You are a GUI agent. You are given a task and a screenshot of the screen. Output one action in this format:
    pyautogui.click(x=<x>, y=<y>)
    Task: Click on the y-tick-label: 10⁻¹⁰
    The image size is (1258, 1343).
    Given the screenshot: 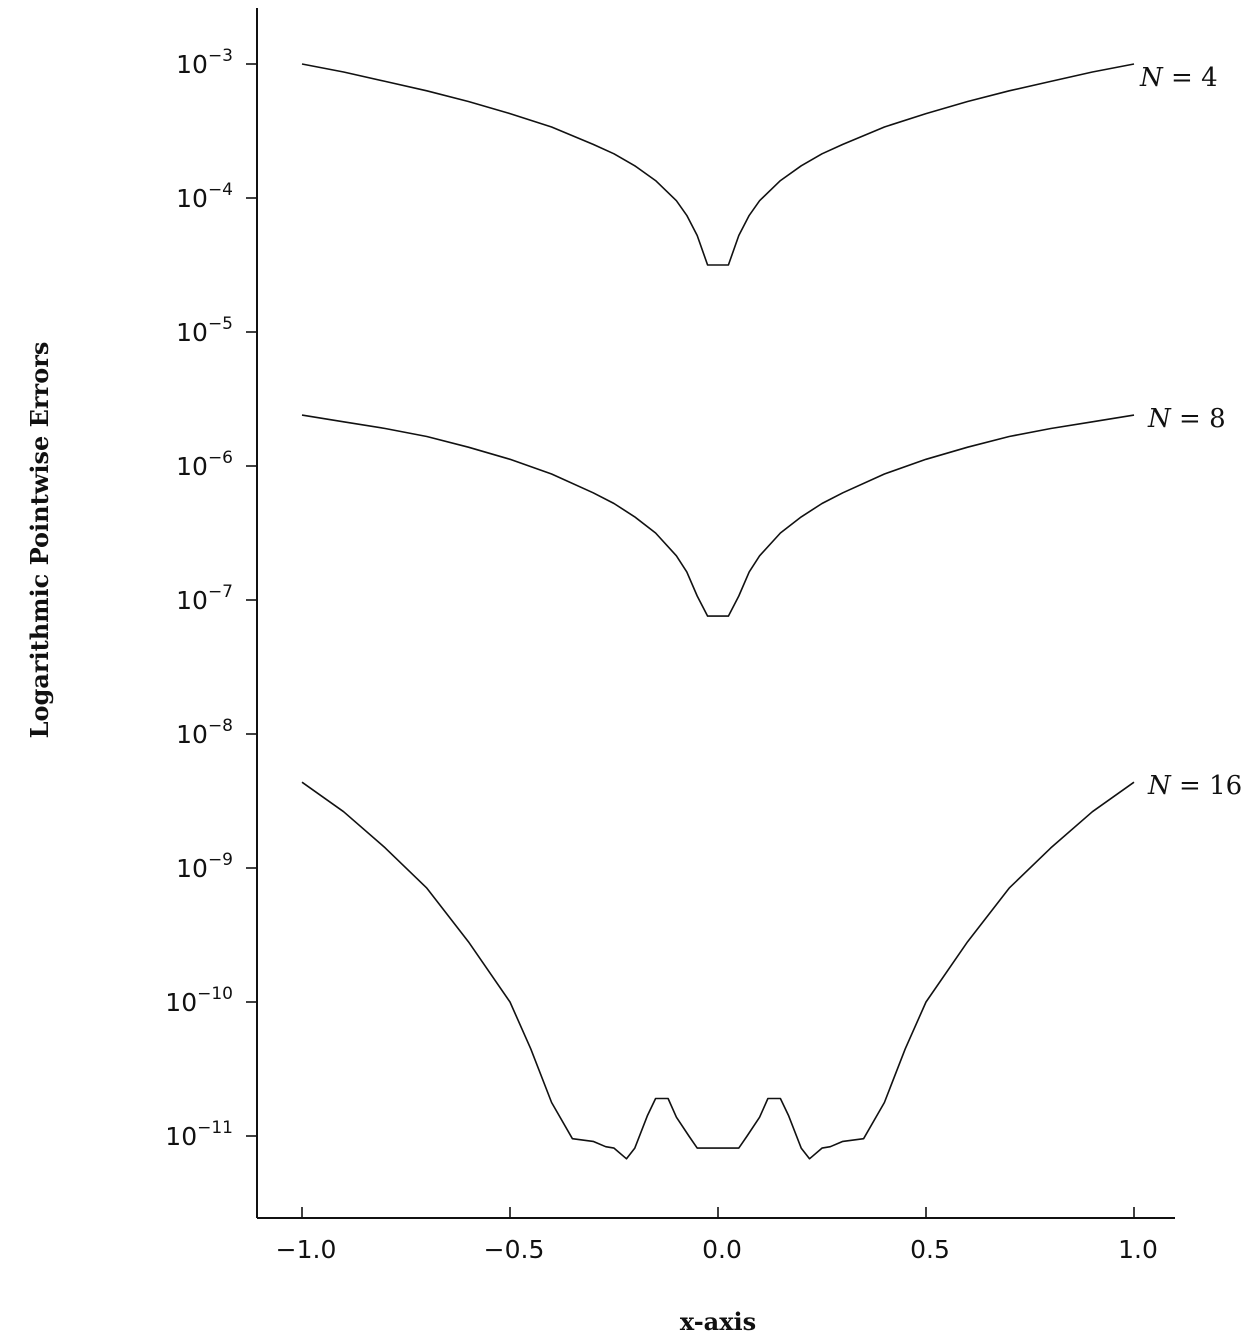 What is the action you would take?
    pyautogui.click(x=199, y=1000)
    